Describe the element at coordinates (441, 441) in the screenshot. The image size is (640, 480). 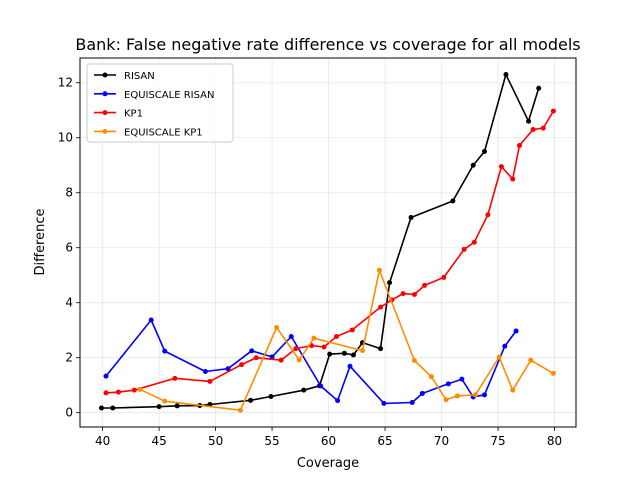
I see `x-tick-label: 70` at that location.